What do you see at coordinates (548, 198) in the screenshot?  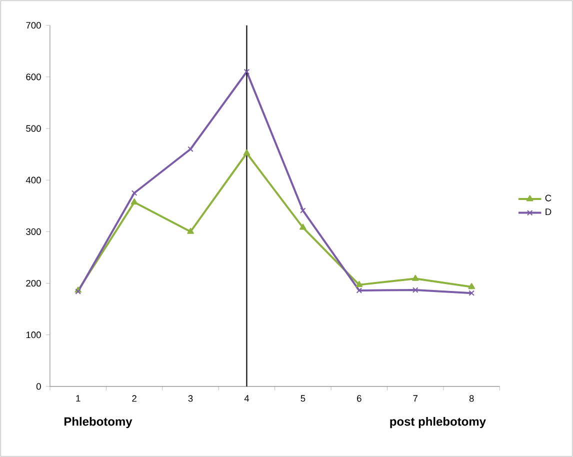 I see `legend-label: C` at bounding box center [548, 198].